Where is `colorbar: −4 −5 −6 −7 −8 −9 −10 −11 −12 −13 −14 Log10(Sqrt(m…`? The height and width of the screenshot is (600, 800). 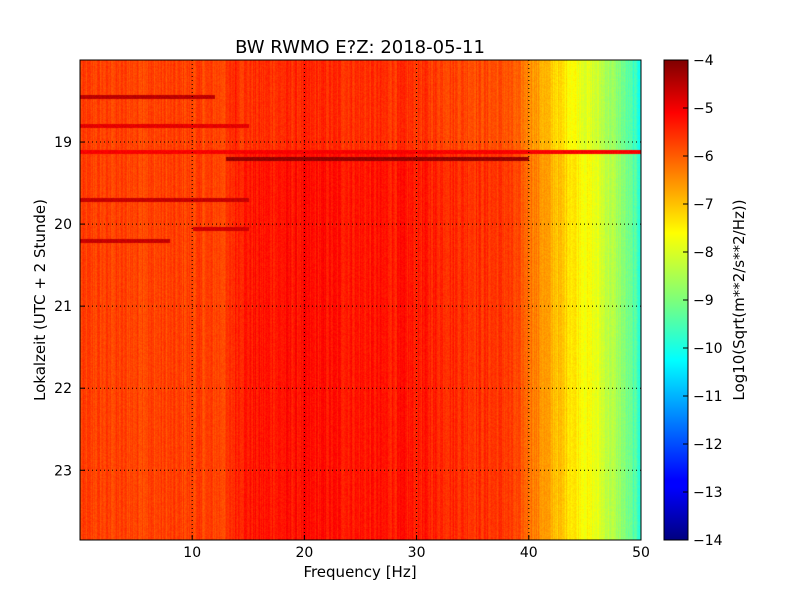
colorbar: −4 −5 −6 −7 −8 −9 −10 −11 −12 −13 −14 Log10(Sqrt(m… is located at coordinates (705, 301).